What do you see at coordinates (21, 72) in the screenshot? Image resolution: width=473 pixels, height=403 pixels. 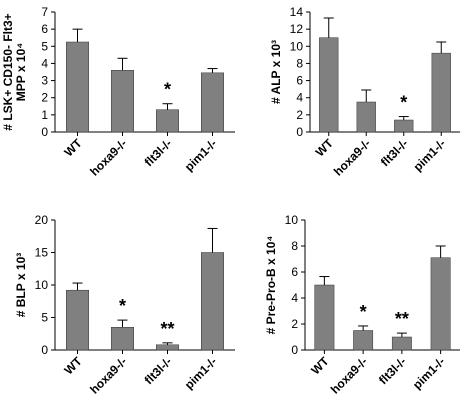 I see `y-axis-title: MPP x 10⁴` at bounding box center [21, 72].